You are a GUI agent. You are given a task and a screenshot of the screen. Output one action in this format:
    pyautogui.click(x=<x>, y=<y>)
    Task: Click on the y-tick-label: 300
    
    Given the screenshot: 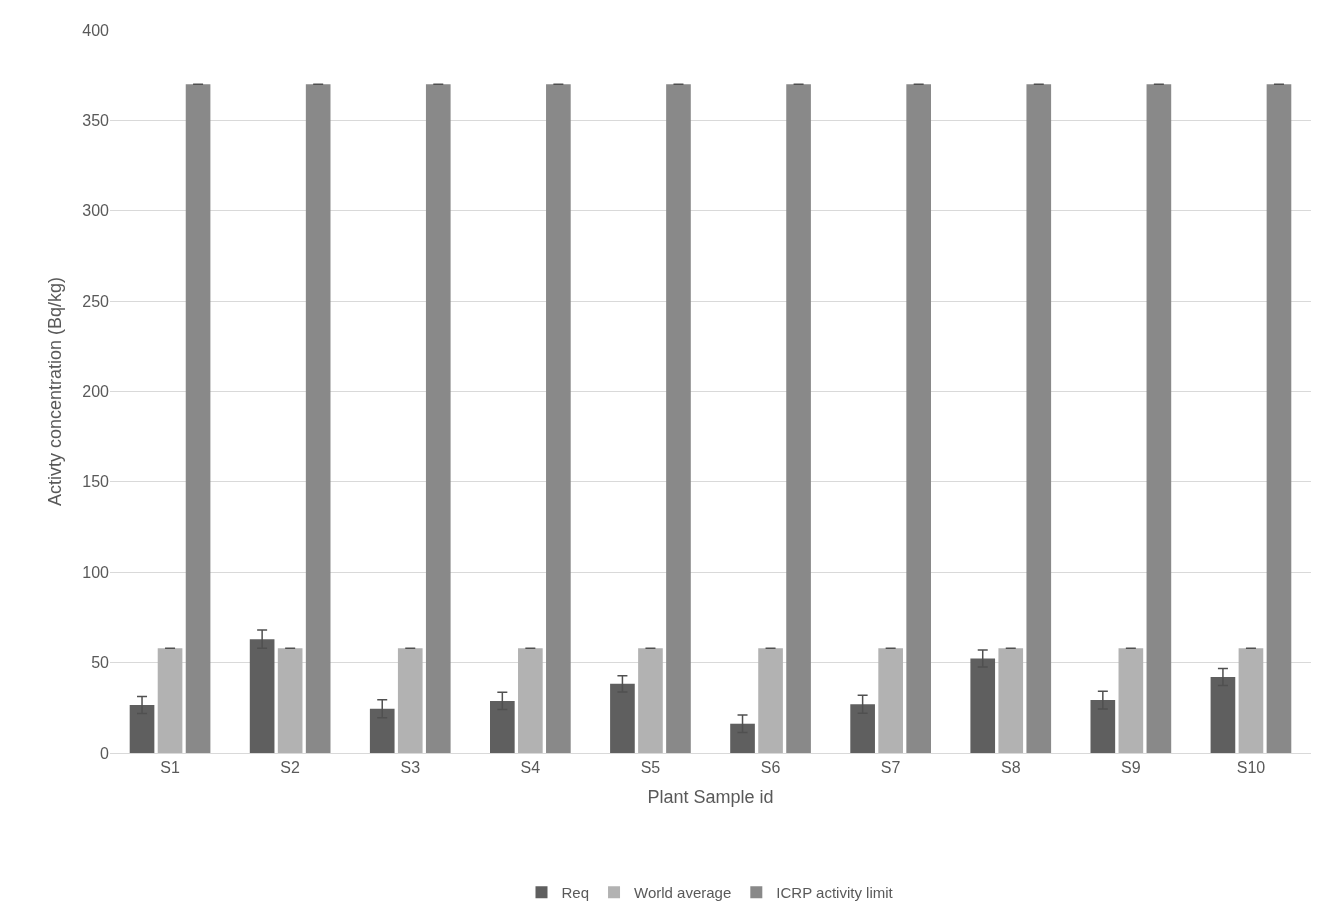 What is the action you would take?
    pyautogui.click(x=96, y=211)
    